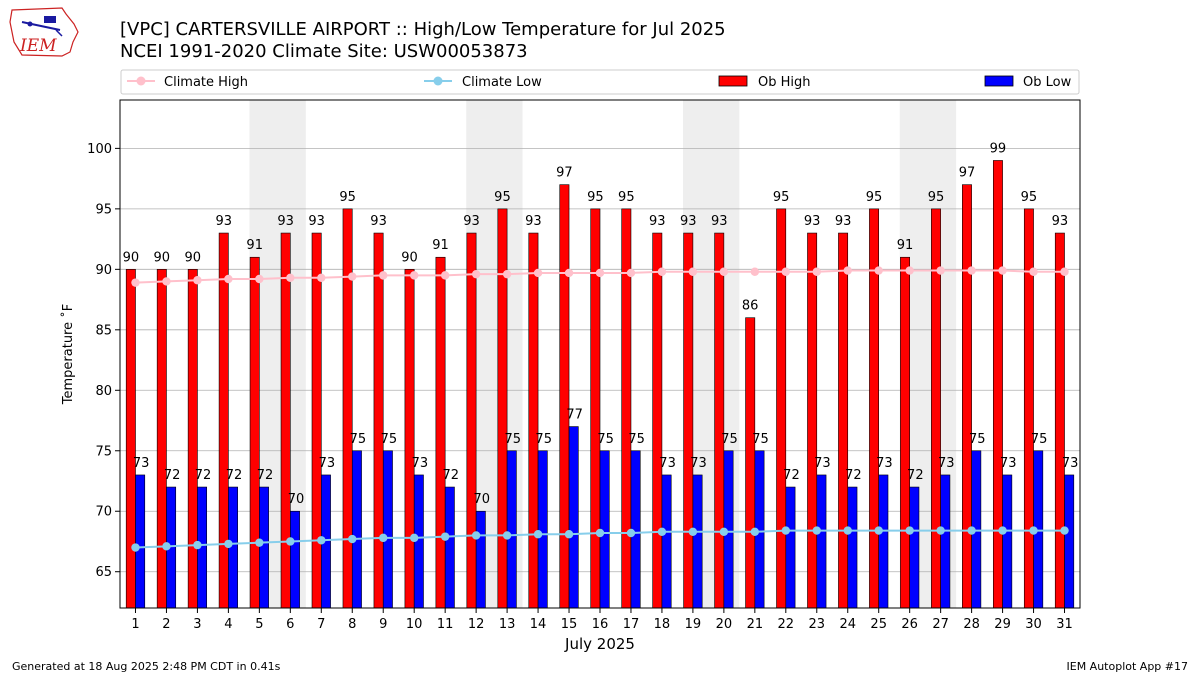 This screenshot has width=1200, height=675. What do you see at coordinates (786, 624) in the screenshot?
I see `x-tick-label: 22` at bounding box center [786, 624].